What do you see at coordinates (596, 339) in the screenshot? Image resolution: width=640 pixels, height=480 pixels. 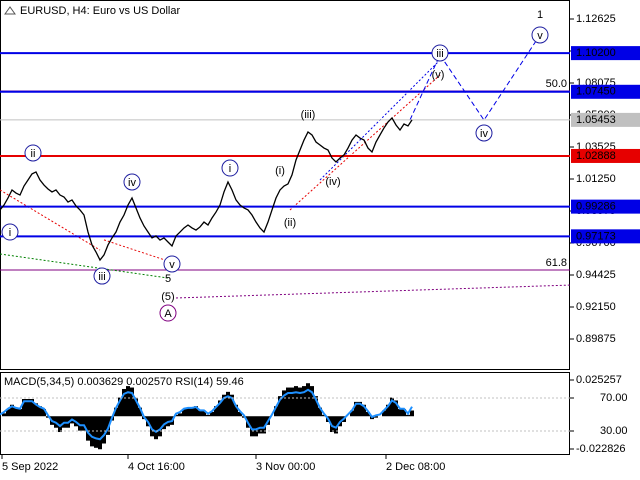 I see `y-tick-label: 0.89875` at bounding box center [596, 339].